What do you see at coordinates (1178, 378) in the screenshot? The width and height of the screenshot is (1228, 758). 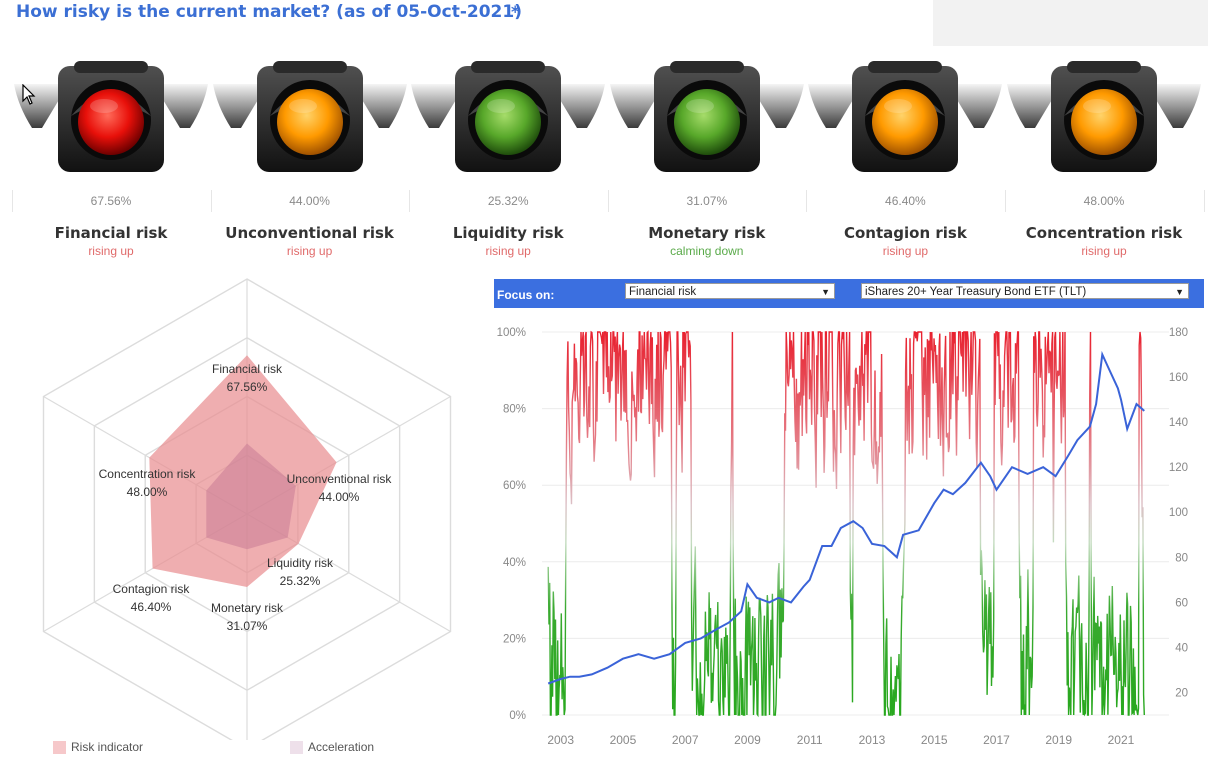 I see `y-right-tick: 160` at bounding box center [1178, 378].